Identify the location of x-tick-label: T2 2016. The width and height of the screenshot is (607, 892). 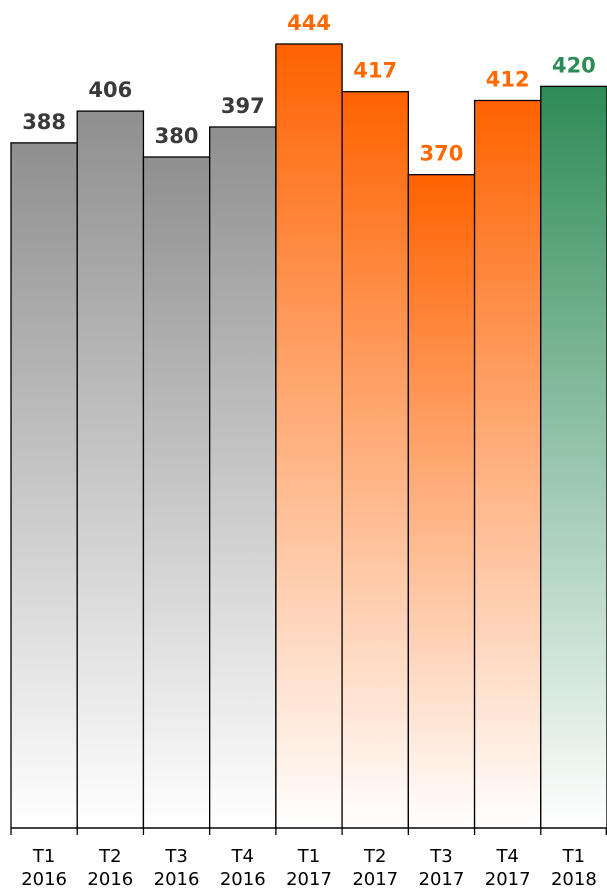
(110, 868).